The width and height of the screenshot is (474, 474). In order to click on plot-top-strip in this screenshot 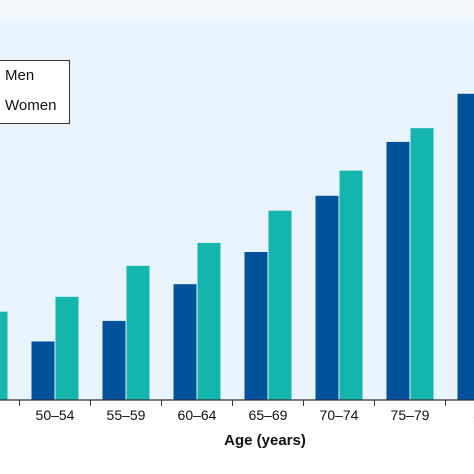, I will do `click(237, 10)`.